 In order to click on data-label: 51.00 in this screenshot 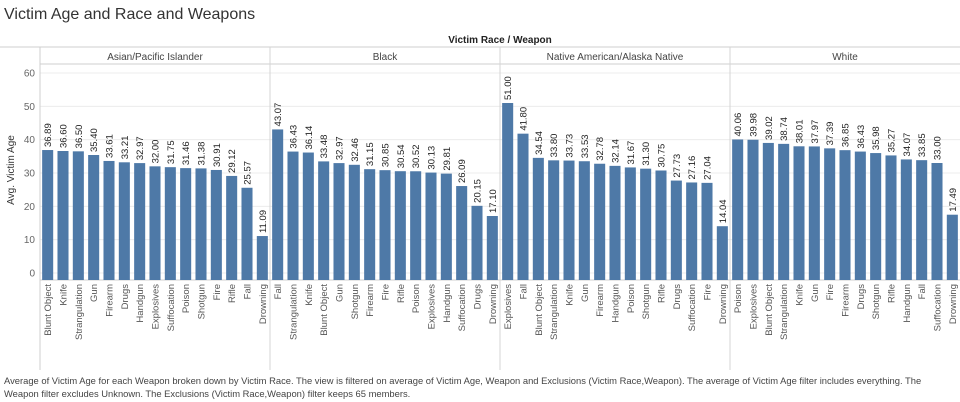, I will do `click(508, 88)`.